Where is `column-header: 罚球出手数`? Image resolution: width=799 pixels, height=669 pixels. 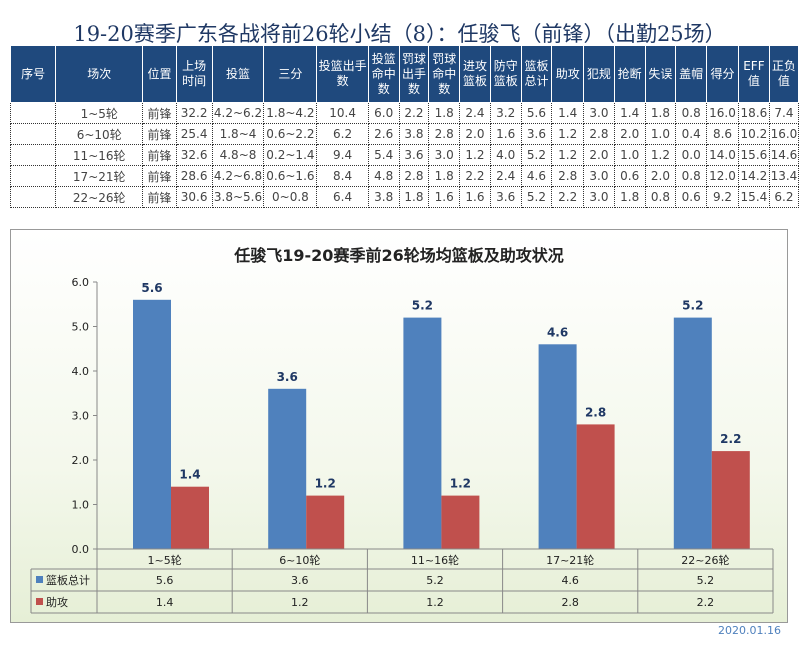
column-header: 罚球出手数 is located at coordinates (414, 74).